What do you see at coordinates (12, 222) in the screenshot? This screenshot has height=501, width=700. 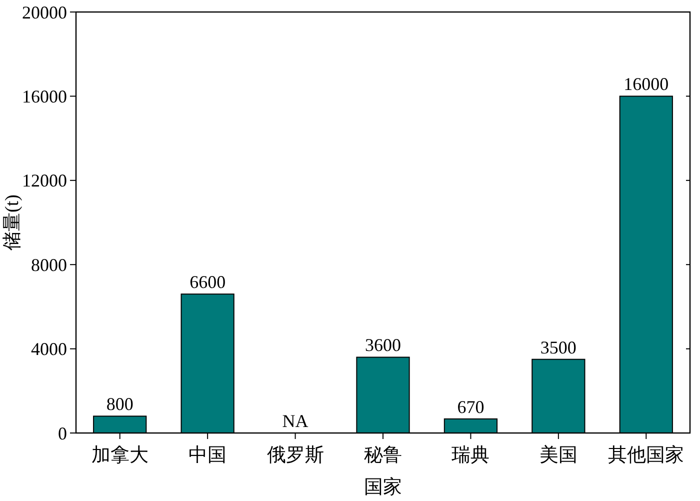 I see `y-axis-title: 储量(t)` at bounding box center [12, 222].